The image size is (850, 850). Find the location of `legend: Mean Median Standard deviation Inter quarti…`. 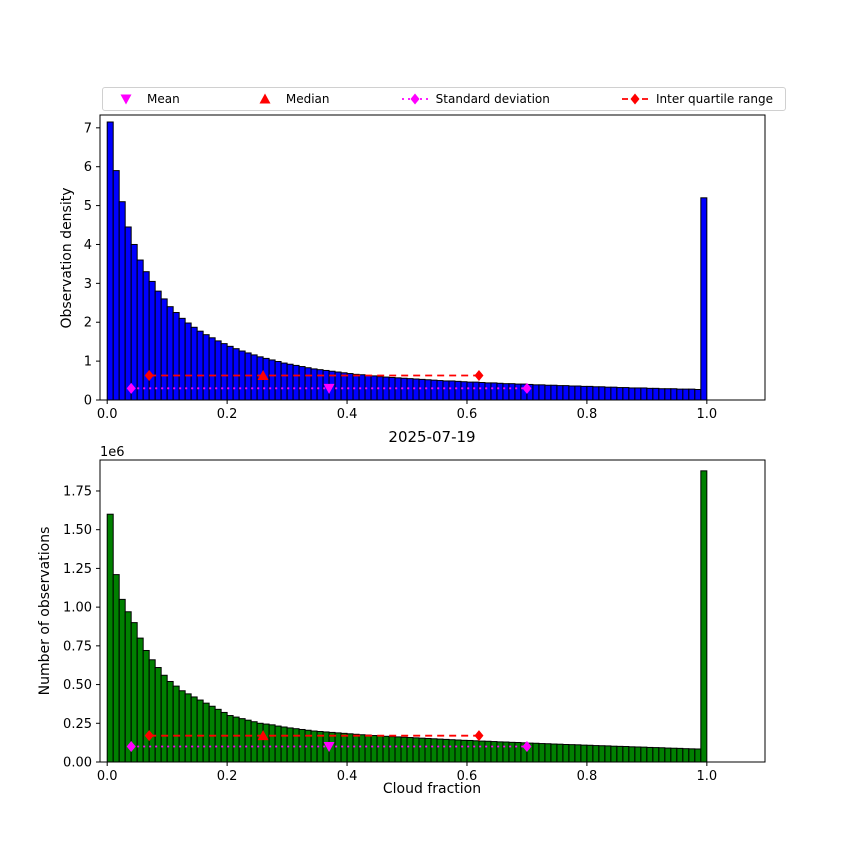

legend: Mean Median Standard deviation Inter quarti… is located at coordinates (444, 99).